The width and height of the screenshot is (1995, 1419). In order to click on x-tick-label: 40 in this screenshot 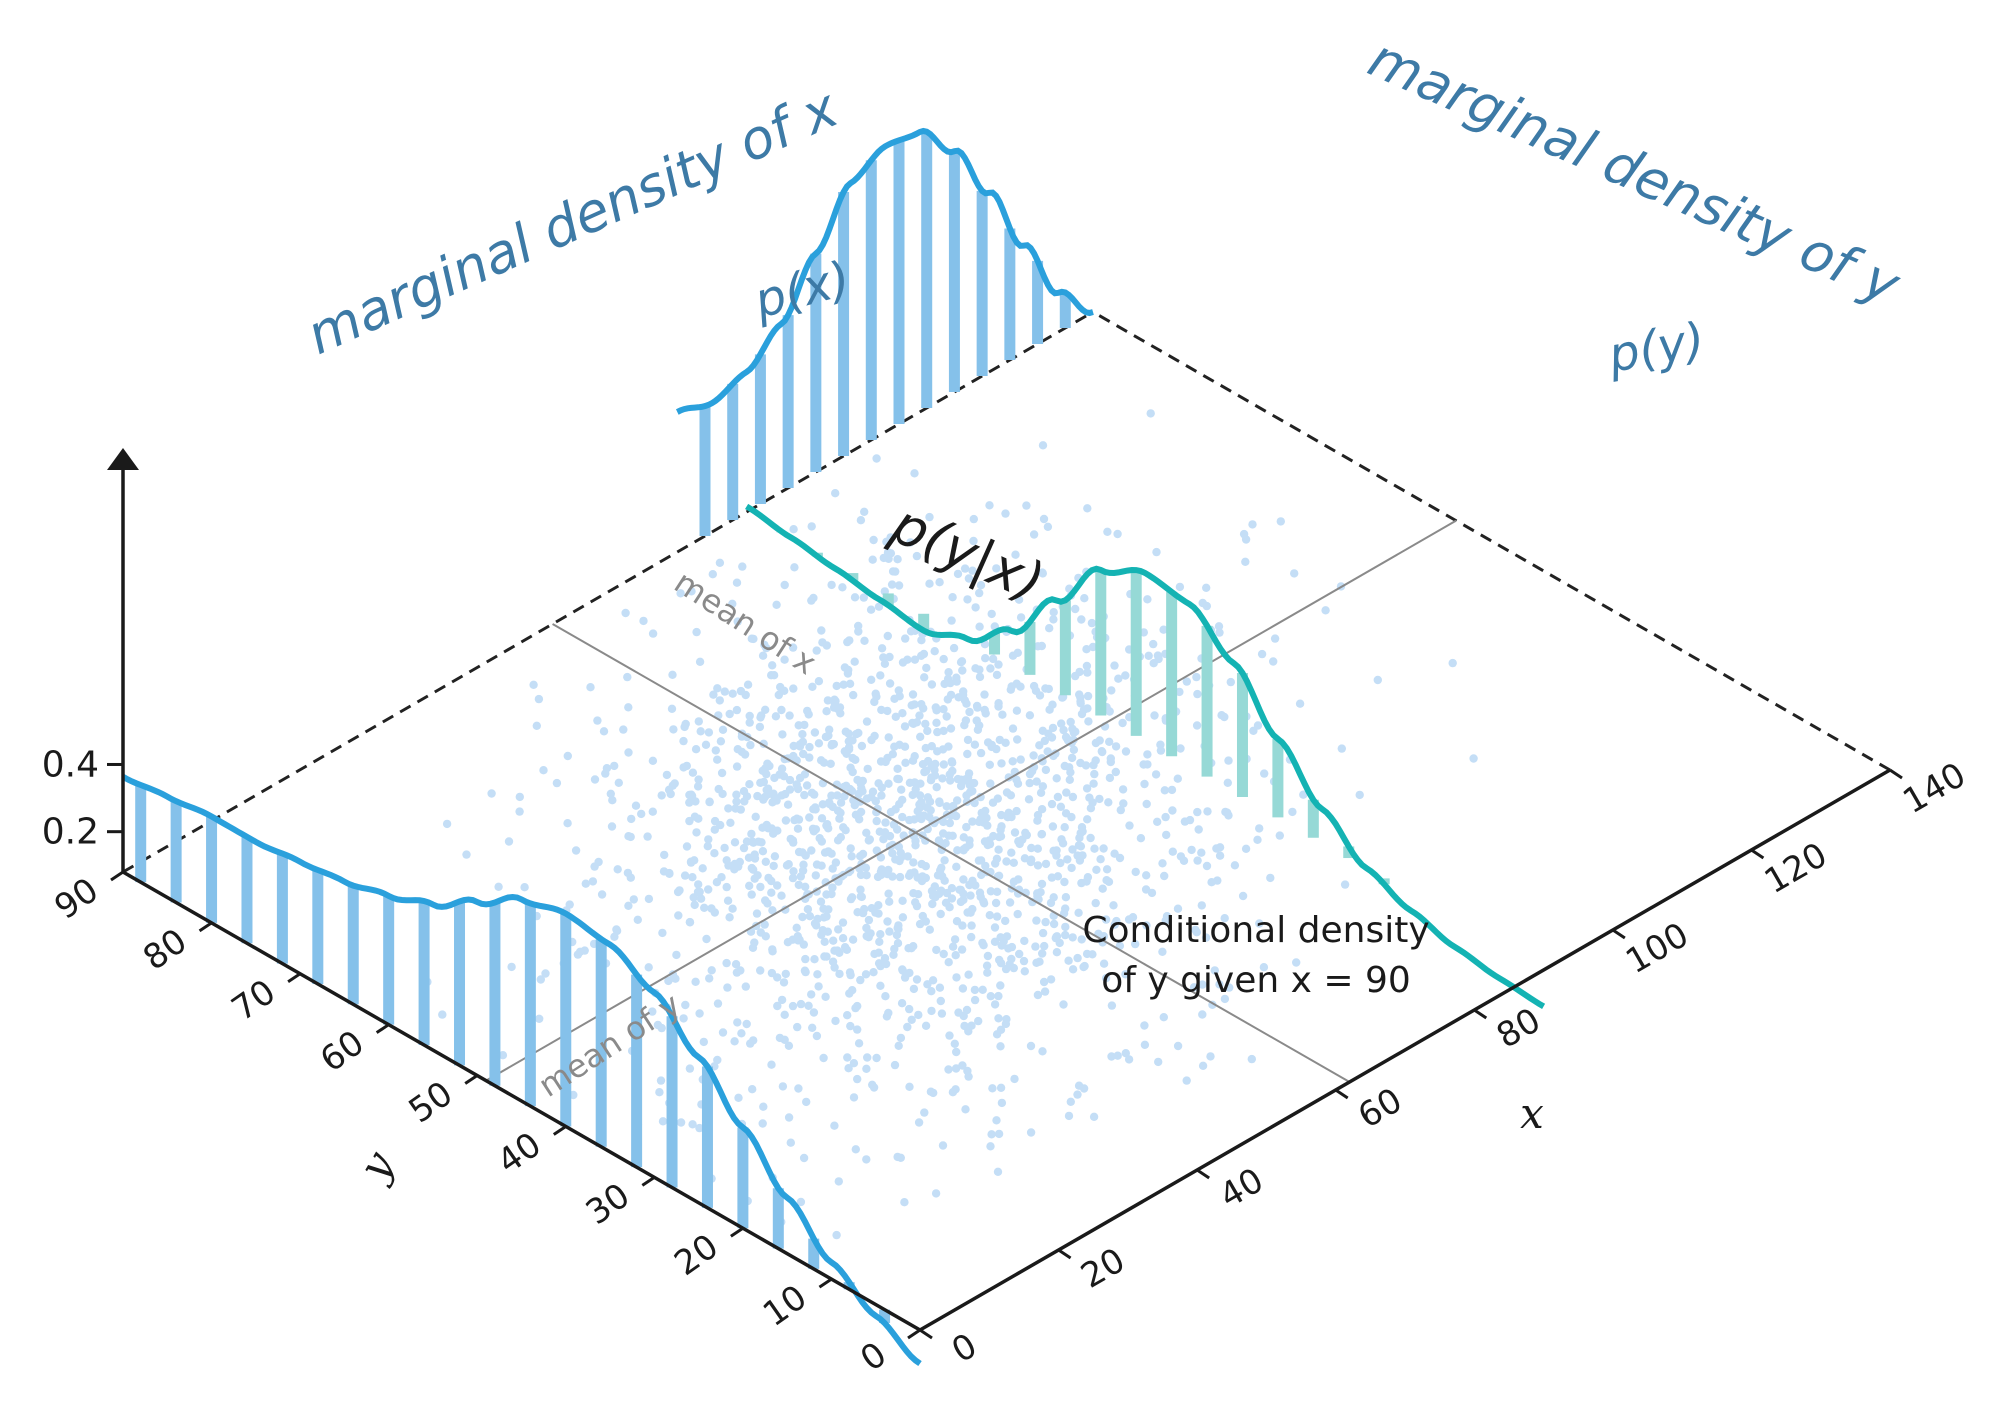, I will do `click(1241, 1188)`.